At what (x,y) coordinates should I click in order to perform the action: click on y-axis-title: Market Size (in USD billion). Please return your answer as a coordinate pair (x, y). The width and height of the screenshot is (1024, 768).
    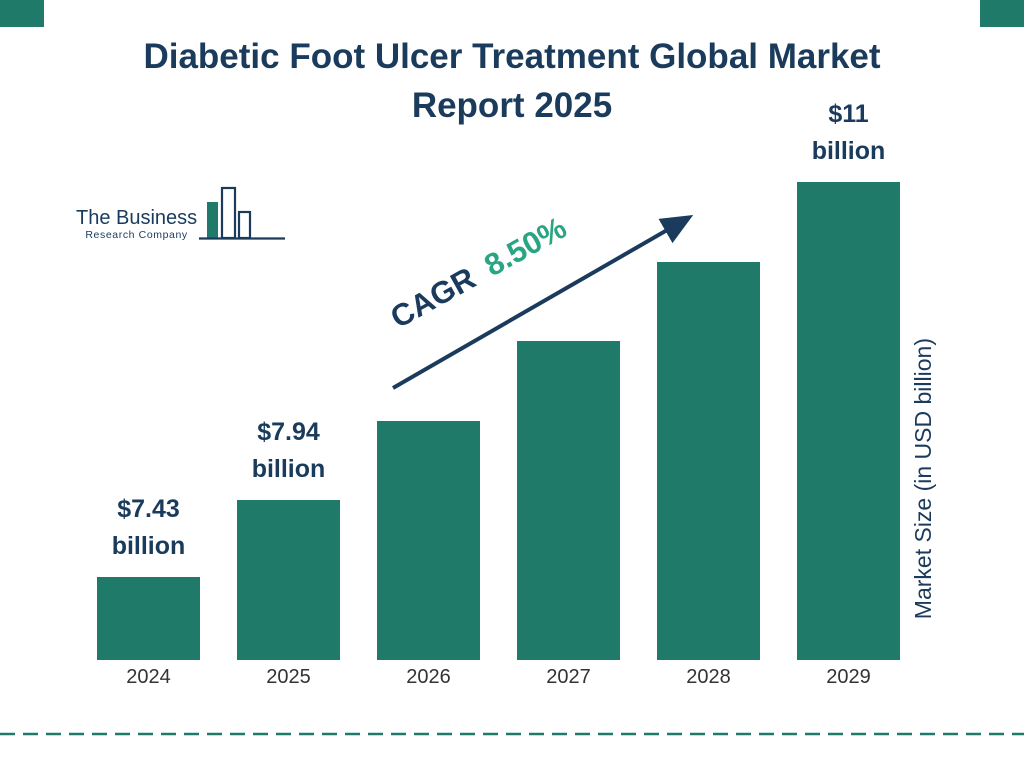
    Looking at the image, I should click on (923, 479).